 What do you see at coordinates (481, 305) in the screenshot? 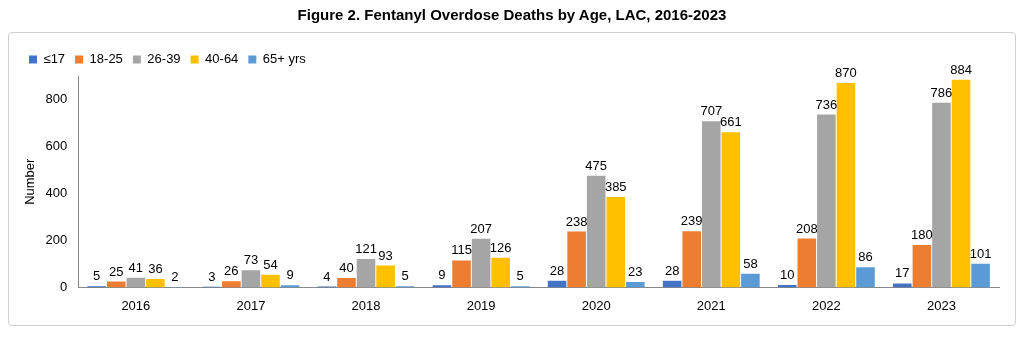
I see `x-tick-label: 2019` at bounding box center [481, 305].